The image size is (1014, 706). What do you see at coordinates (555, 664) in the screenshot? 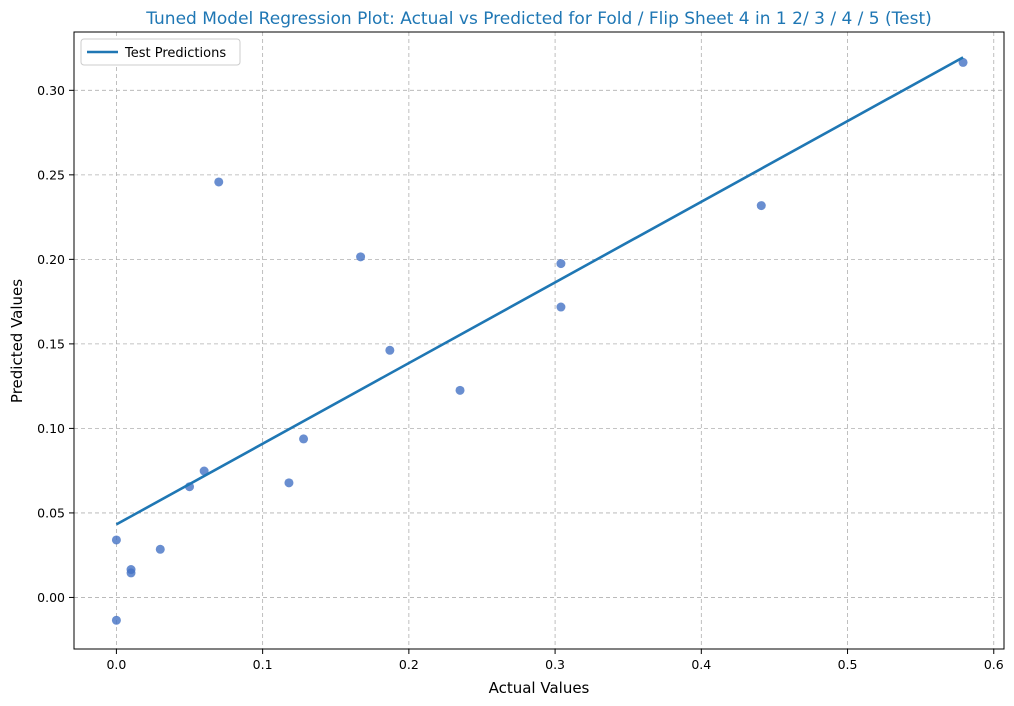
I see `x-tick-label: 0.3` at bounding box center [555, 664].